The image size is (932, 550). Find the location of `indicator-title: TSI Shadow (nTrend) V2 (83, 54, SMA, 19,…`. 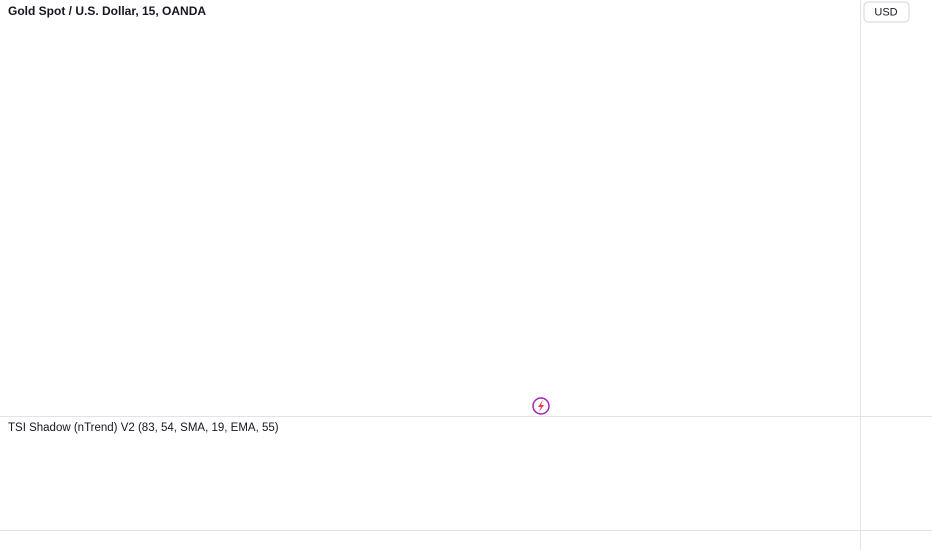

indicator-title: TSI Shadow (nTrend) V2 (83, 54, SMA, 19,… is located at coordinates (143, 428).